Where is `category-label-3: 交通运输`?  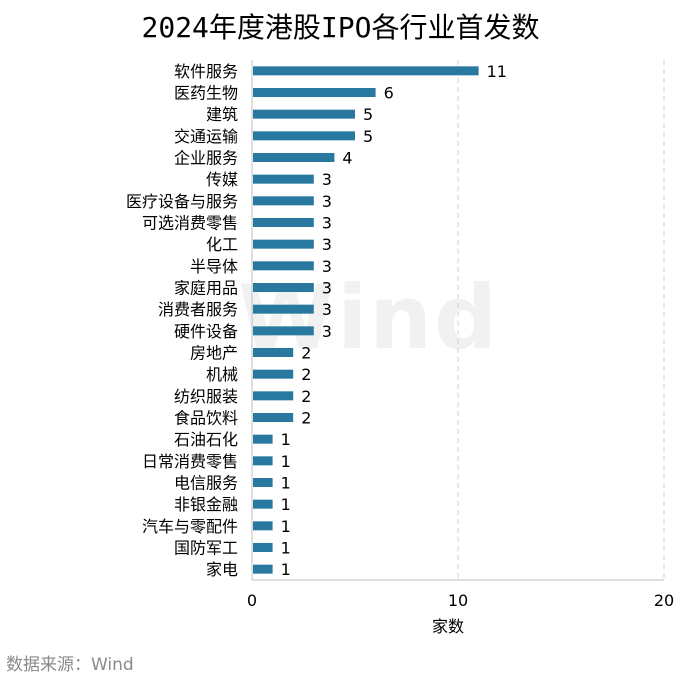 category-label-3: 交通运输 is located at coordinates (206, 136).